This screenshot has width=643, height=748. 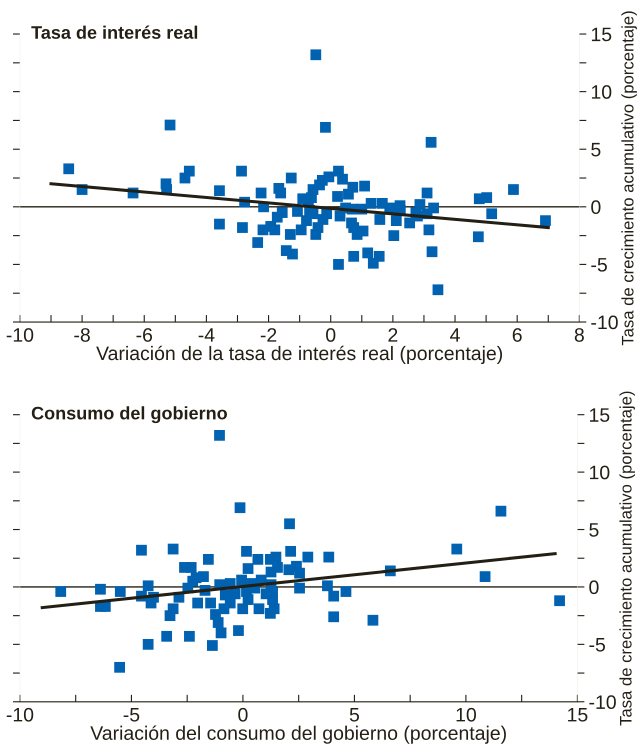 What do you see at coordinates (355, 715) in the screenshot?
I see `x-tick-label: 5` at bounding box center [355, 715].